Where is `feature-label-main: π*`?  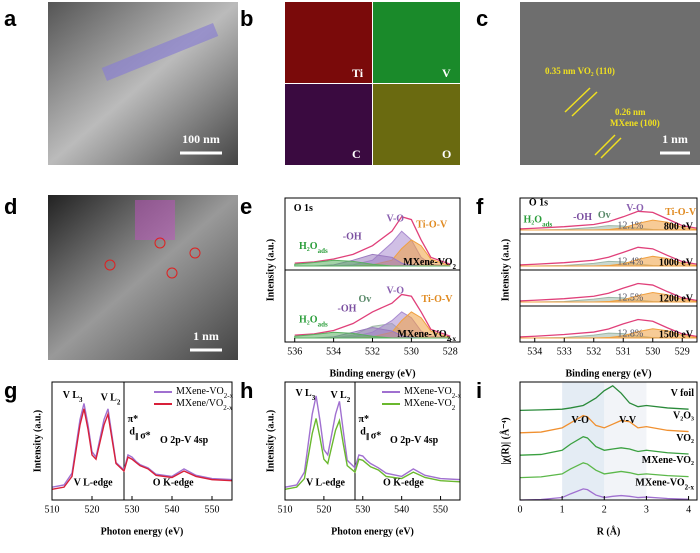
feature-label-main: π* is located at coordinates (364, 419).